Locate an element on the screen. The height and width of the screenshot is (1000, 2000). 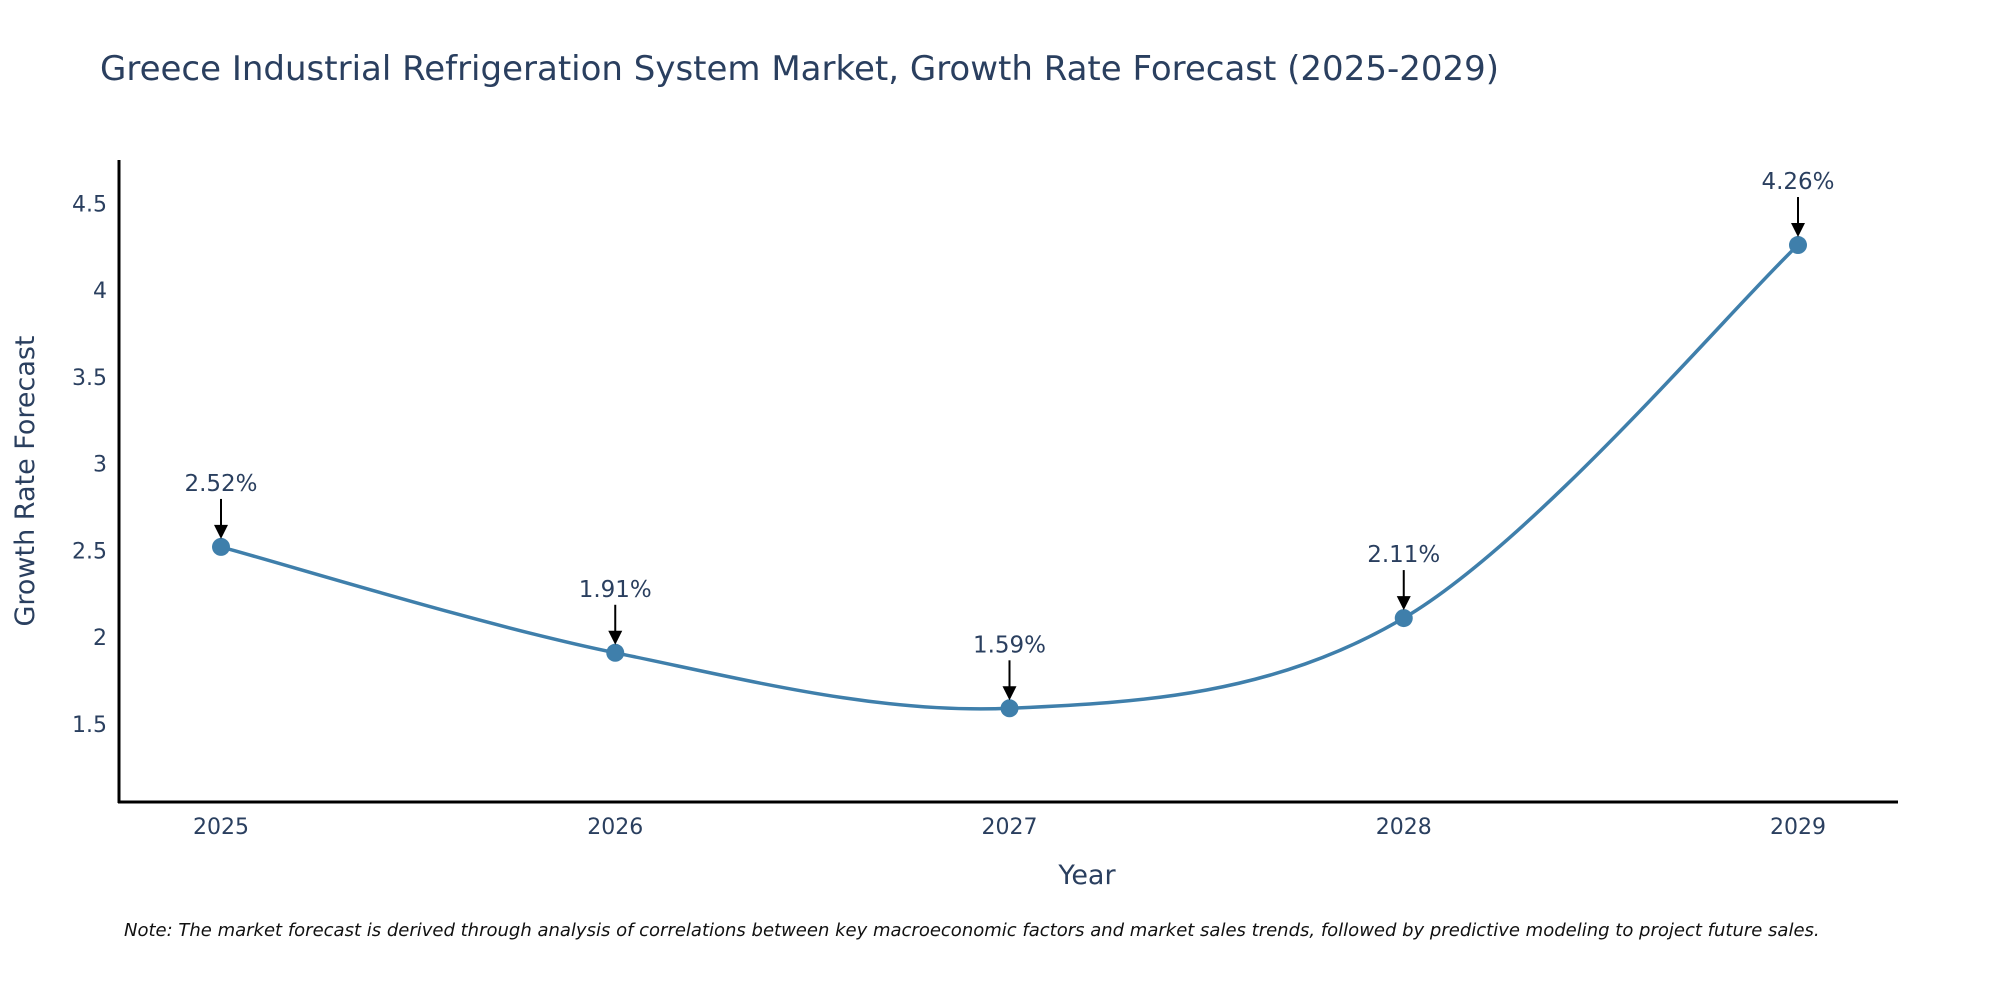
x-tick-label: 2028 is located at coordinates (1404, 827).